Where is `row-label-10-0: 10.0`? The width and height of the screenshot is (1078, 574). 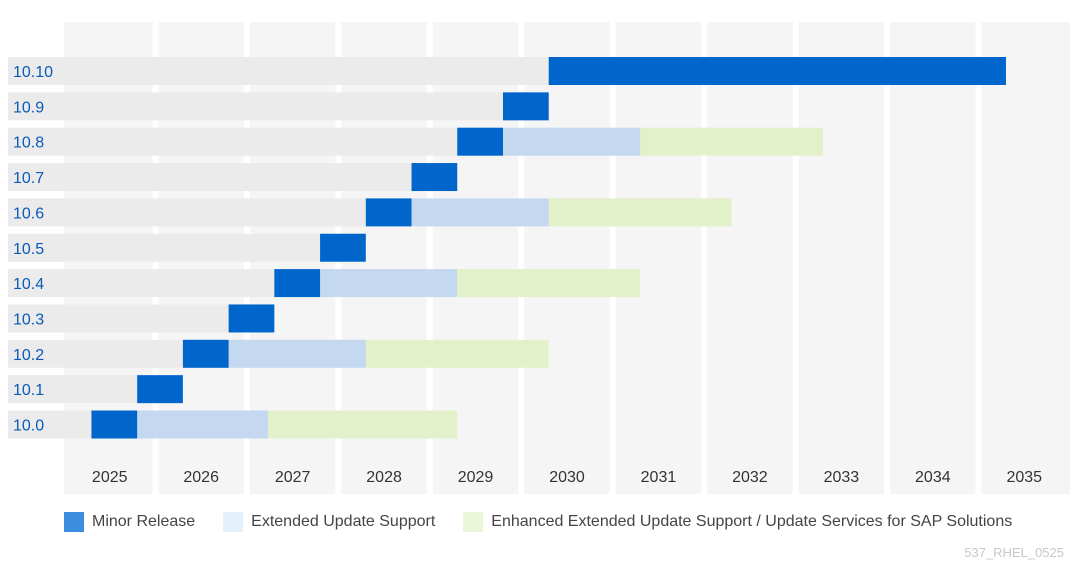
row-label-10-0: 10.0 is located at coordinates (28, 426).